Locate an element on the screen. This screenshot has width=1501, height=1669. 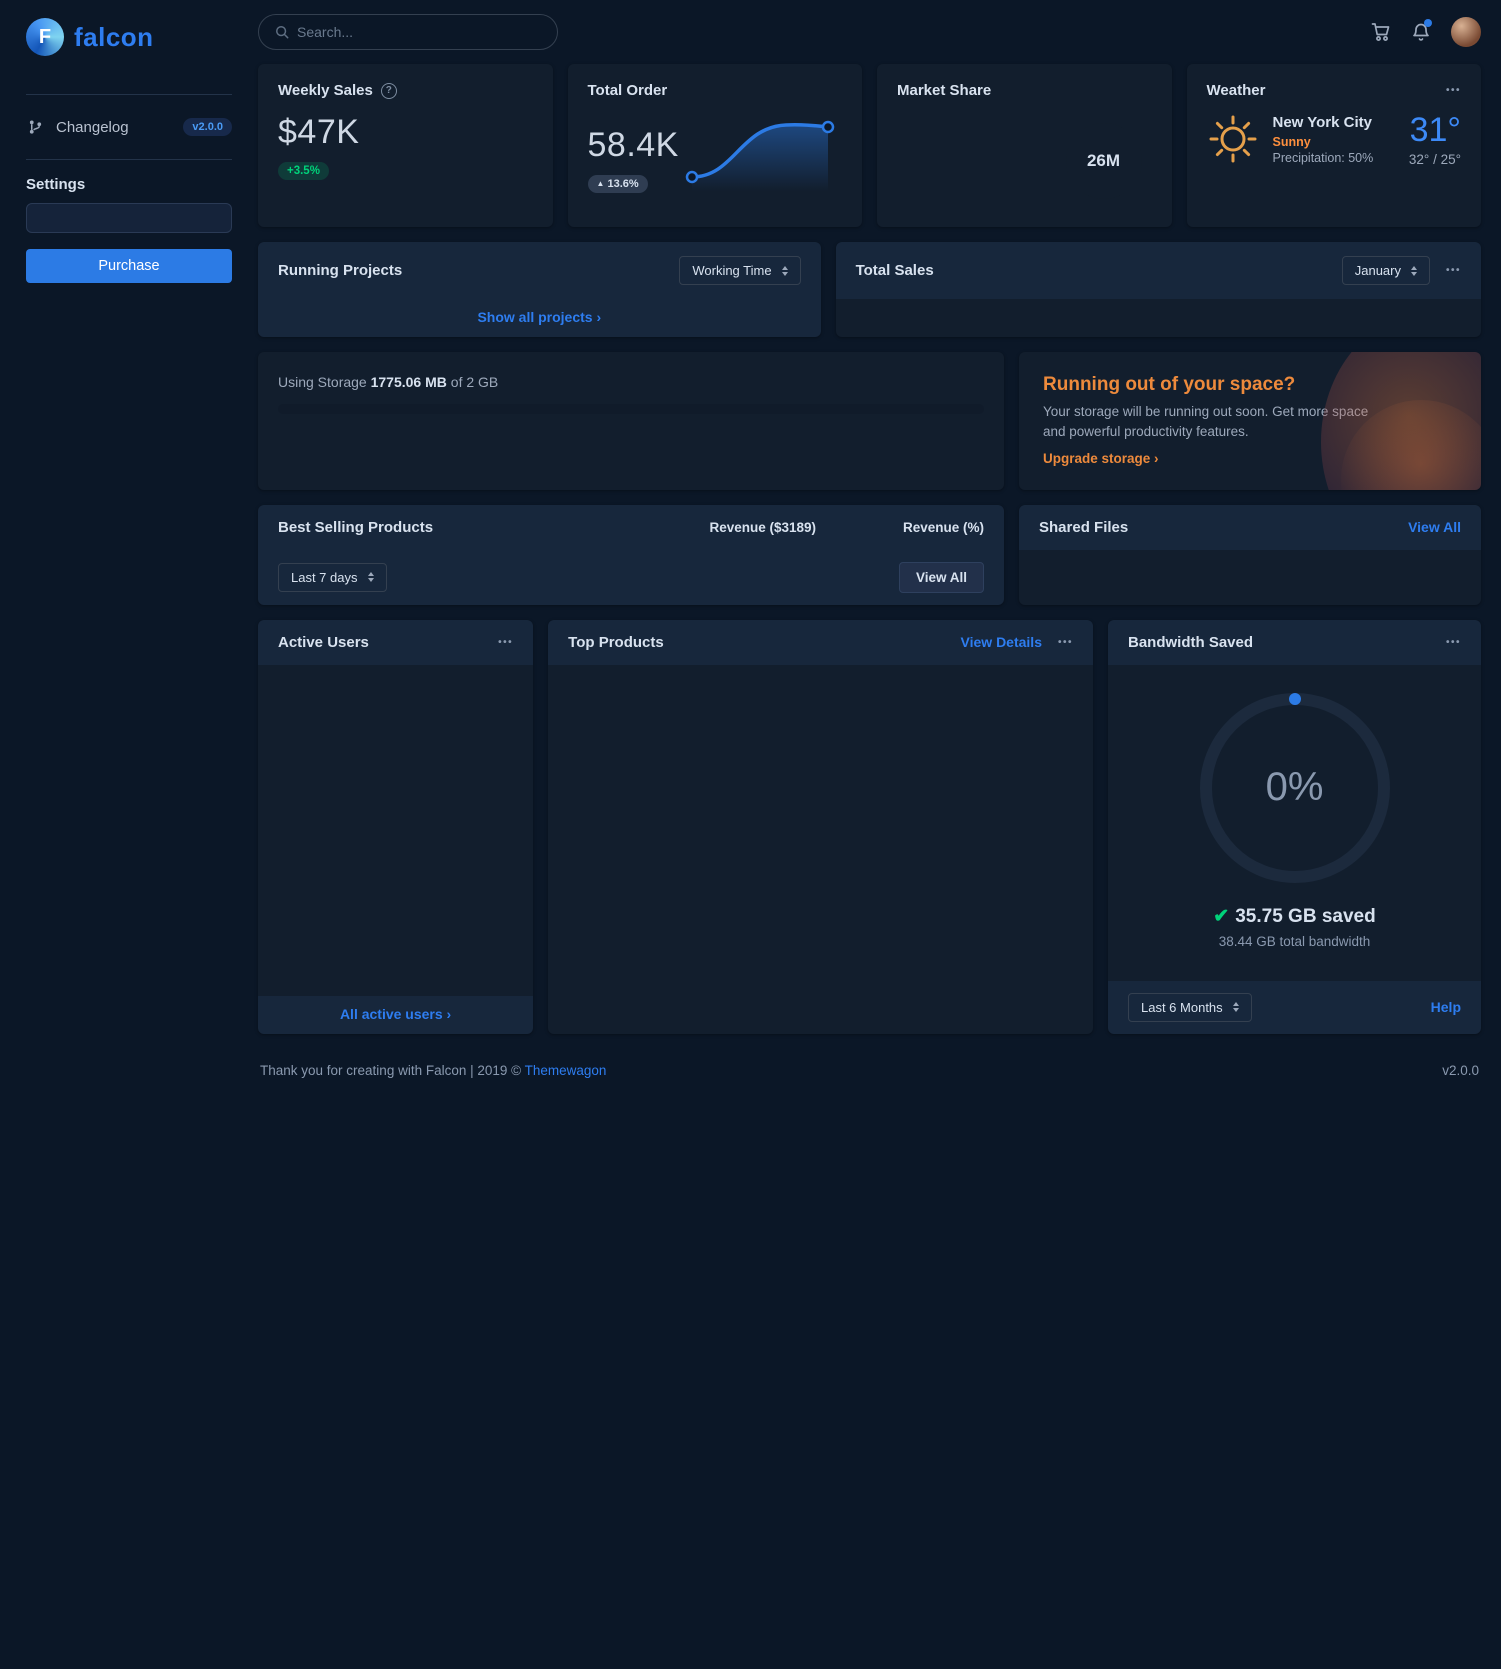
storage-progress-bar is located at coordinates (631, 409).